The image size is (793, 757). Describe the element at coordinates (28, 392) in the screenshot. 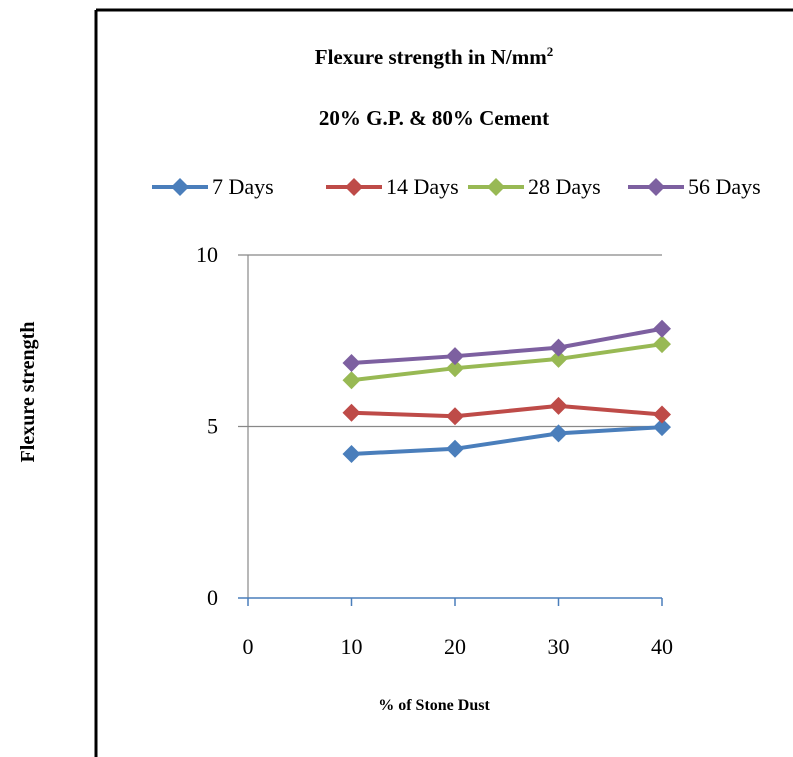

I see `y-axis-label: Flexure strength` at that location.